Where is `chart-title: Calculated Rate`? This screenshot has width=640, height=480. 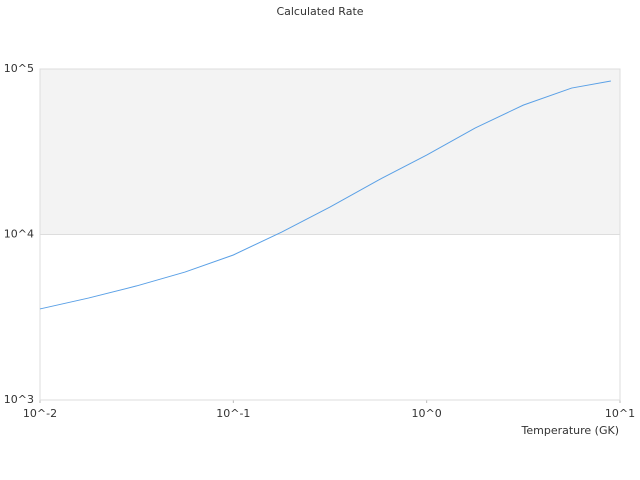 chart-title: Calculated Rate is located at coordinates (319, 11).